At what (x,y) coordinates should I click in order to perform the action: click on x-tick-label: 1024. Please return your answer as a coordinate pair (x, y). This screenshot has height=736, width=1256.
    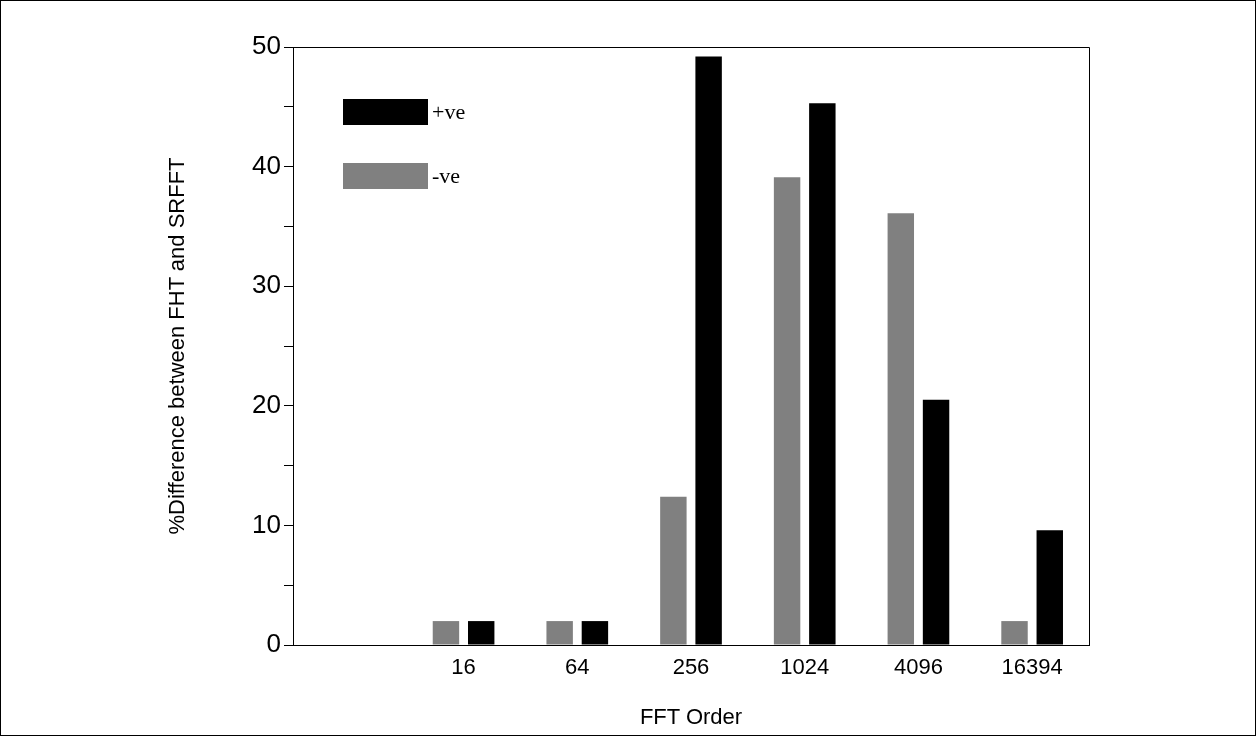
    Looking at the image, I should click on (805, 667).